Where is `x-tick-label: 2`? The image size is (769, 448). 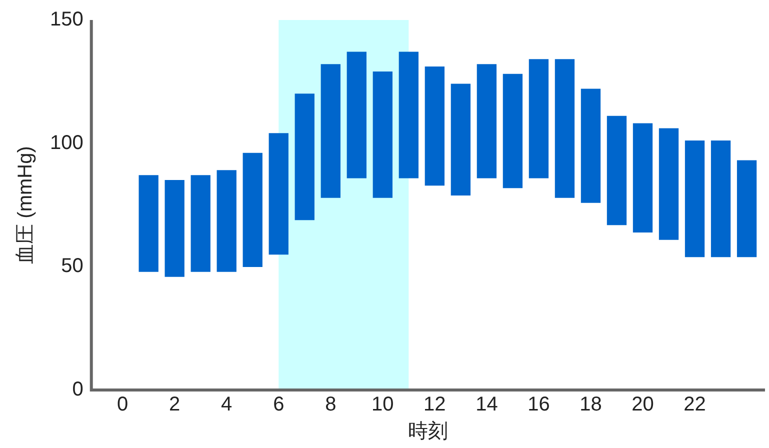
x-tick-label: 2 is located at coordinates (174, 405).